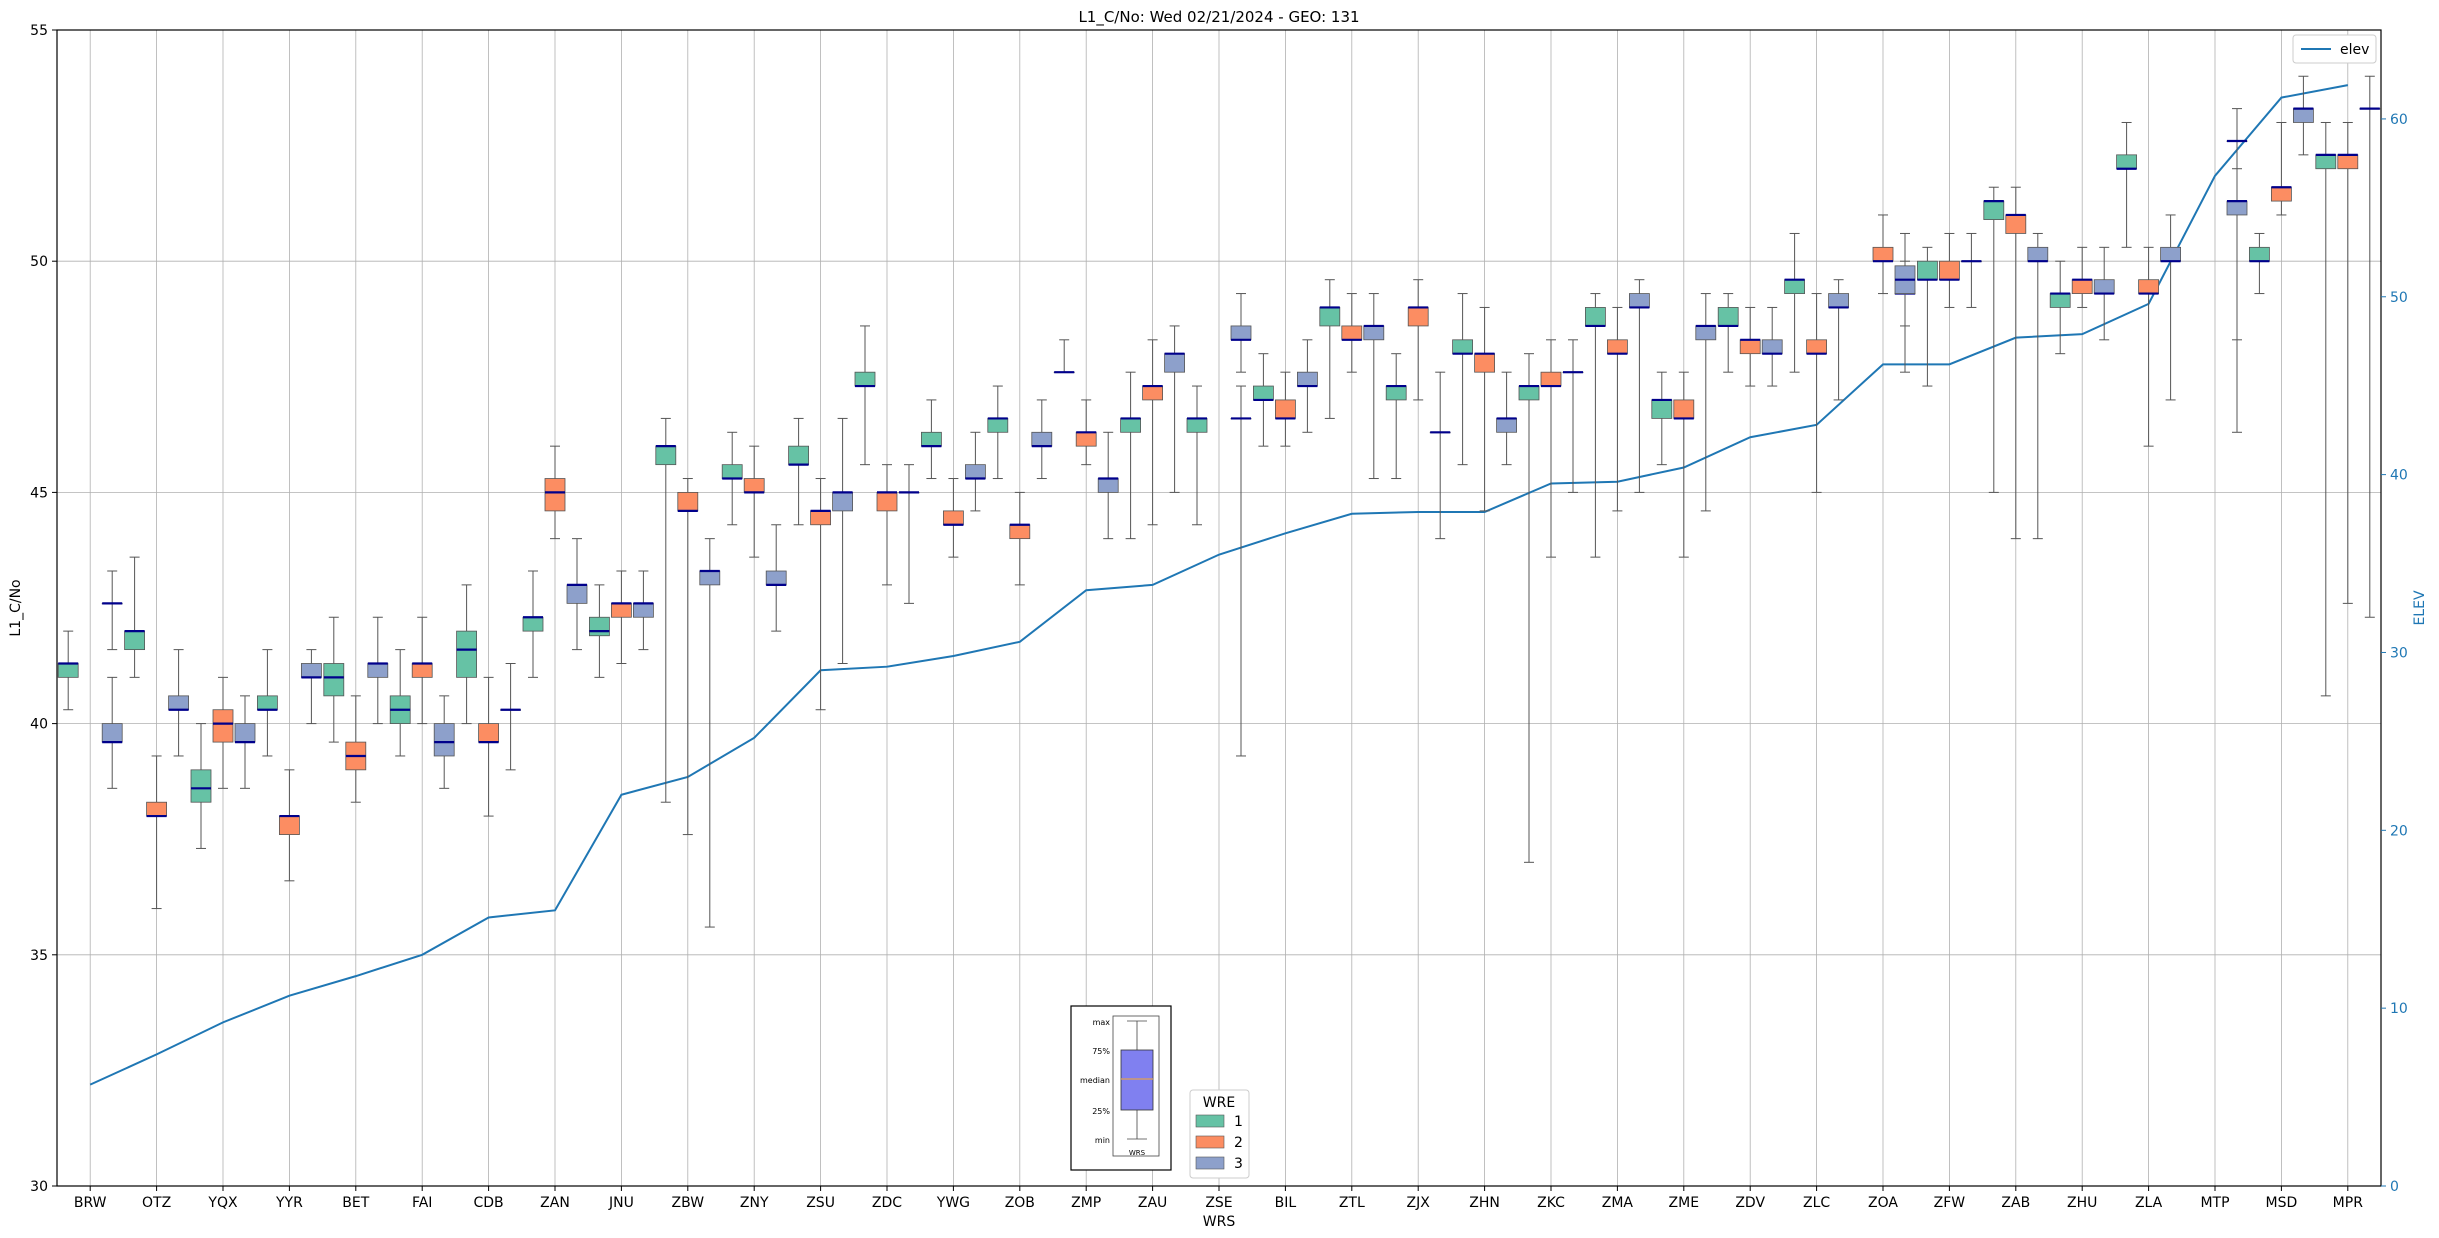 The image size is (2439, 1238). I want to click on y2-tick-label: 20, so click(2399, 831).